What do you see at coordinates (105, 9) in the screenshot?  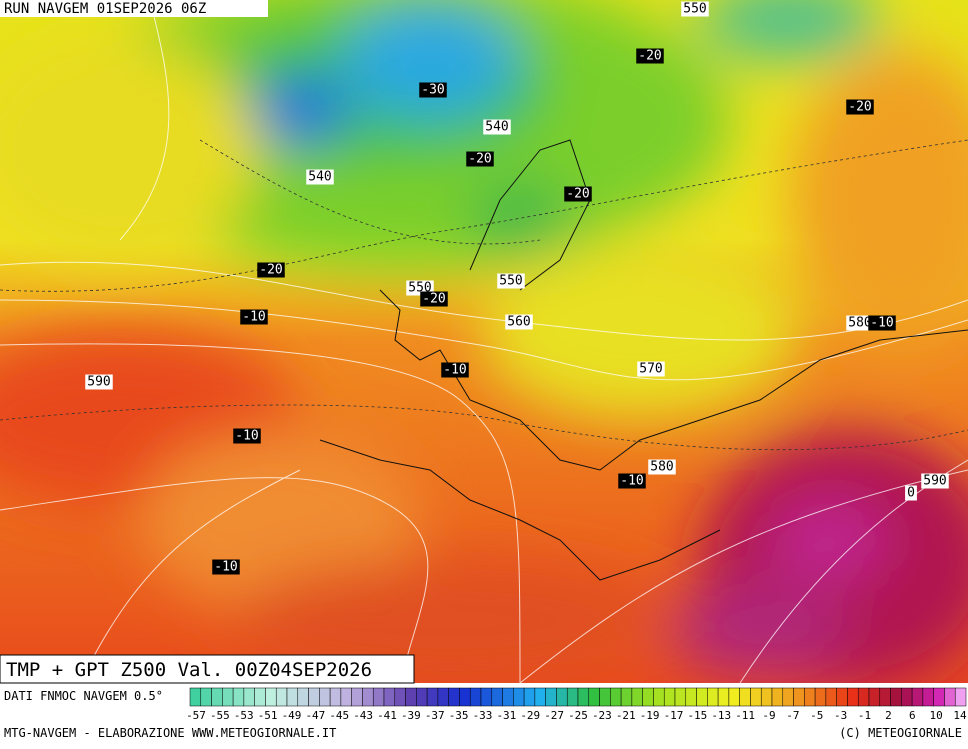 I see `run-title: RUN NAVGEM 01SEP2026 06Z` at bounding box center [105, 9].